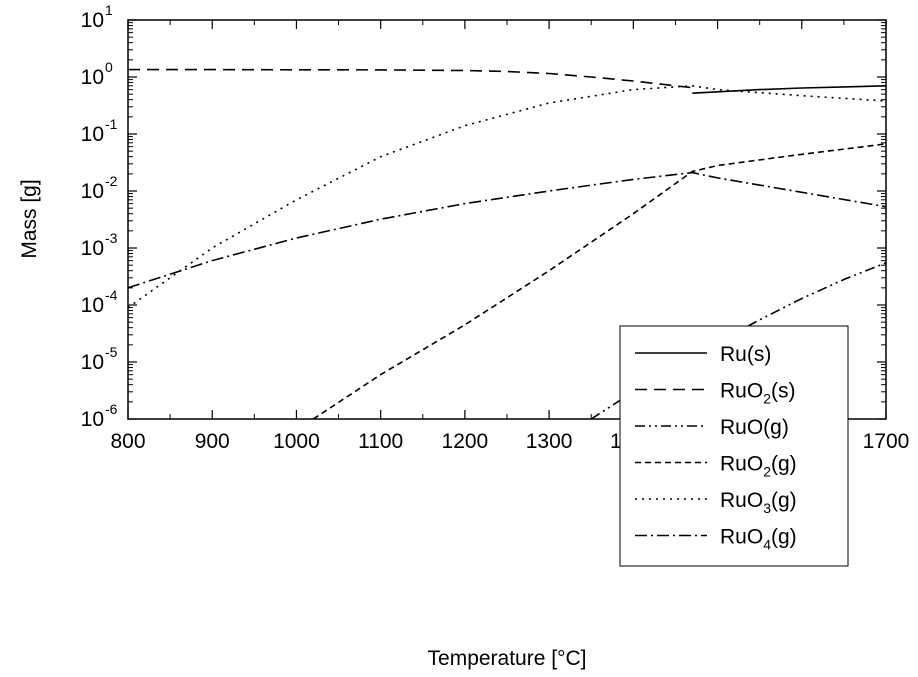 The image size is (918, 677). Describe the element at coordinates (380, 441) in the screenshot. I see `x-tick-label: 1100` at that location.